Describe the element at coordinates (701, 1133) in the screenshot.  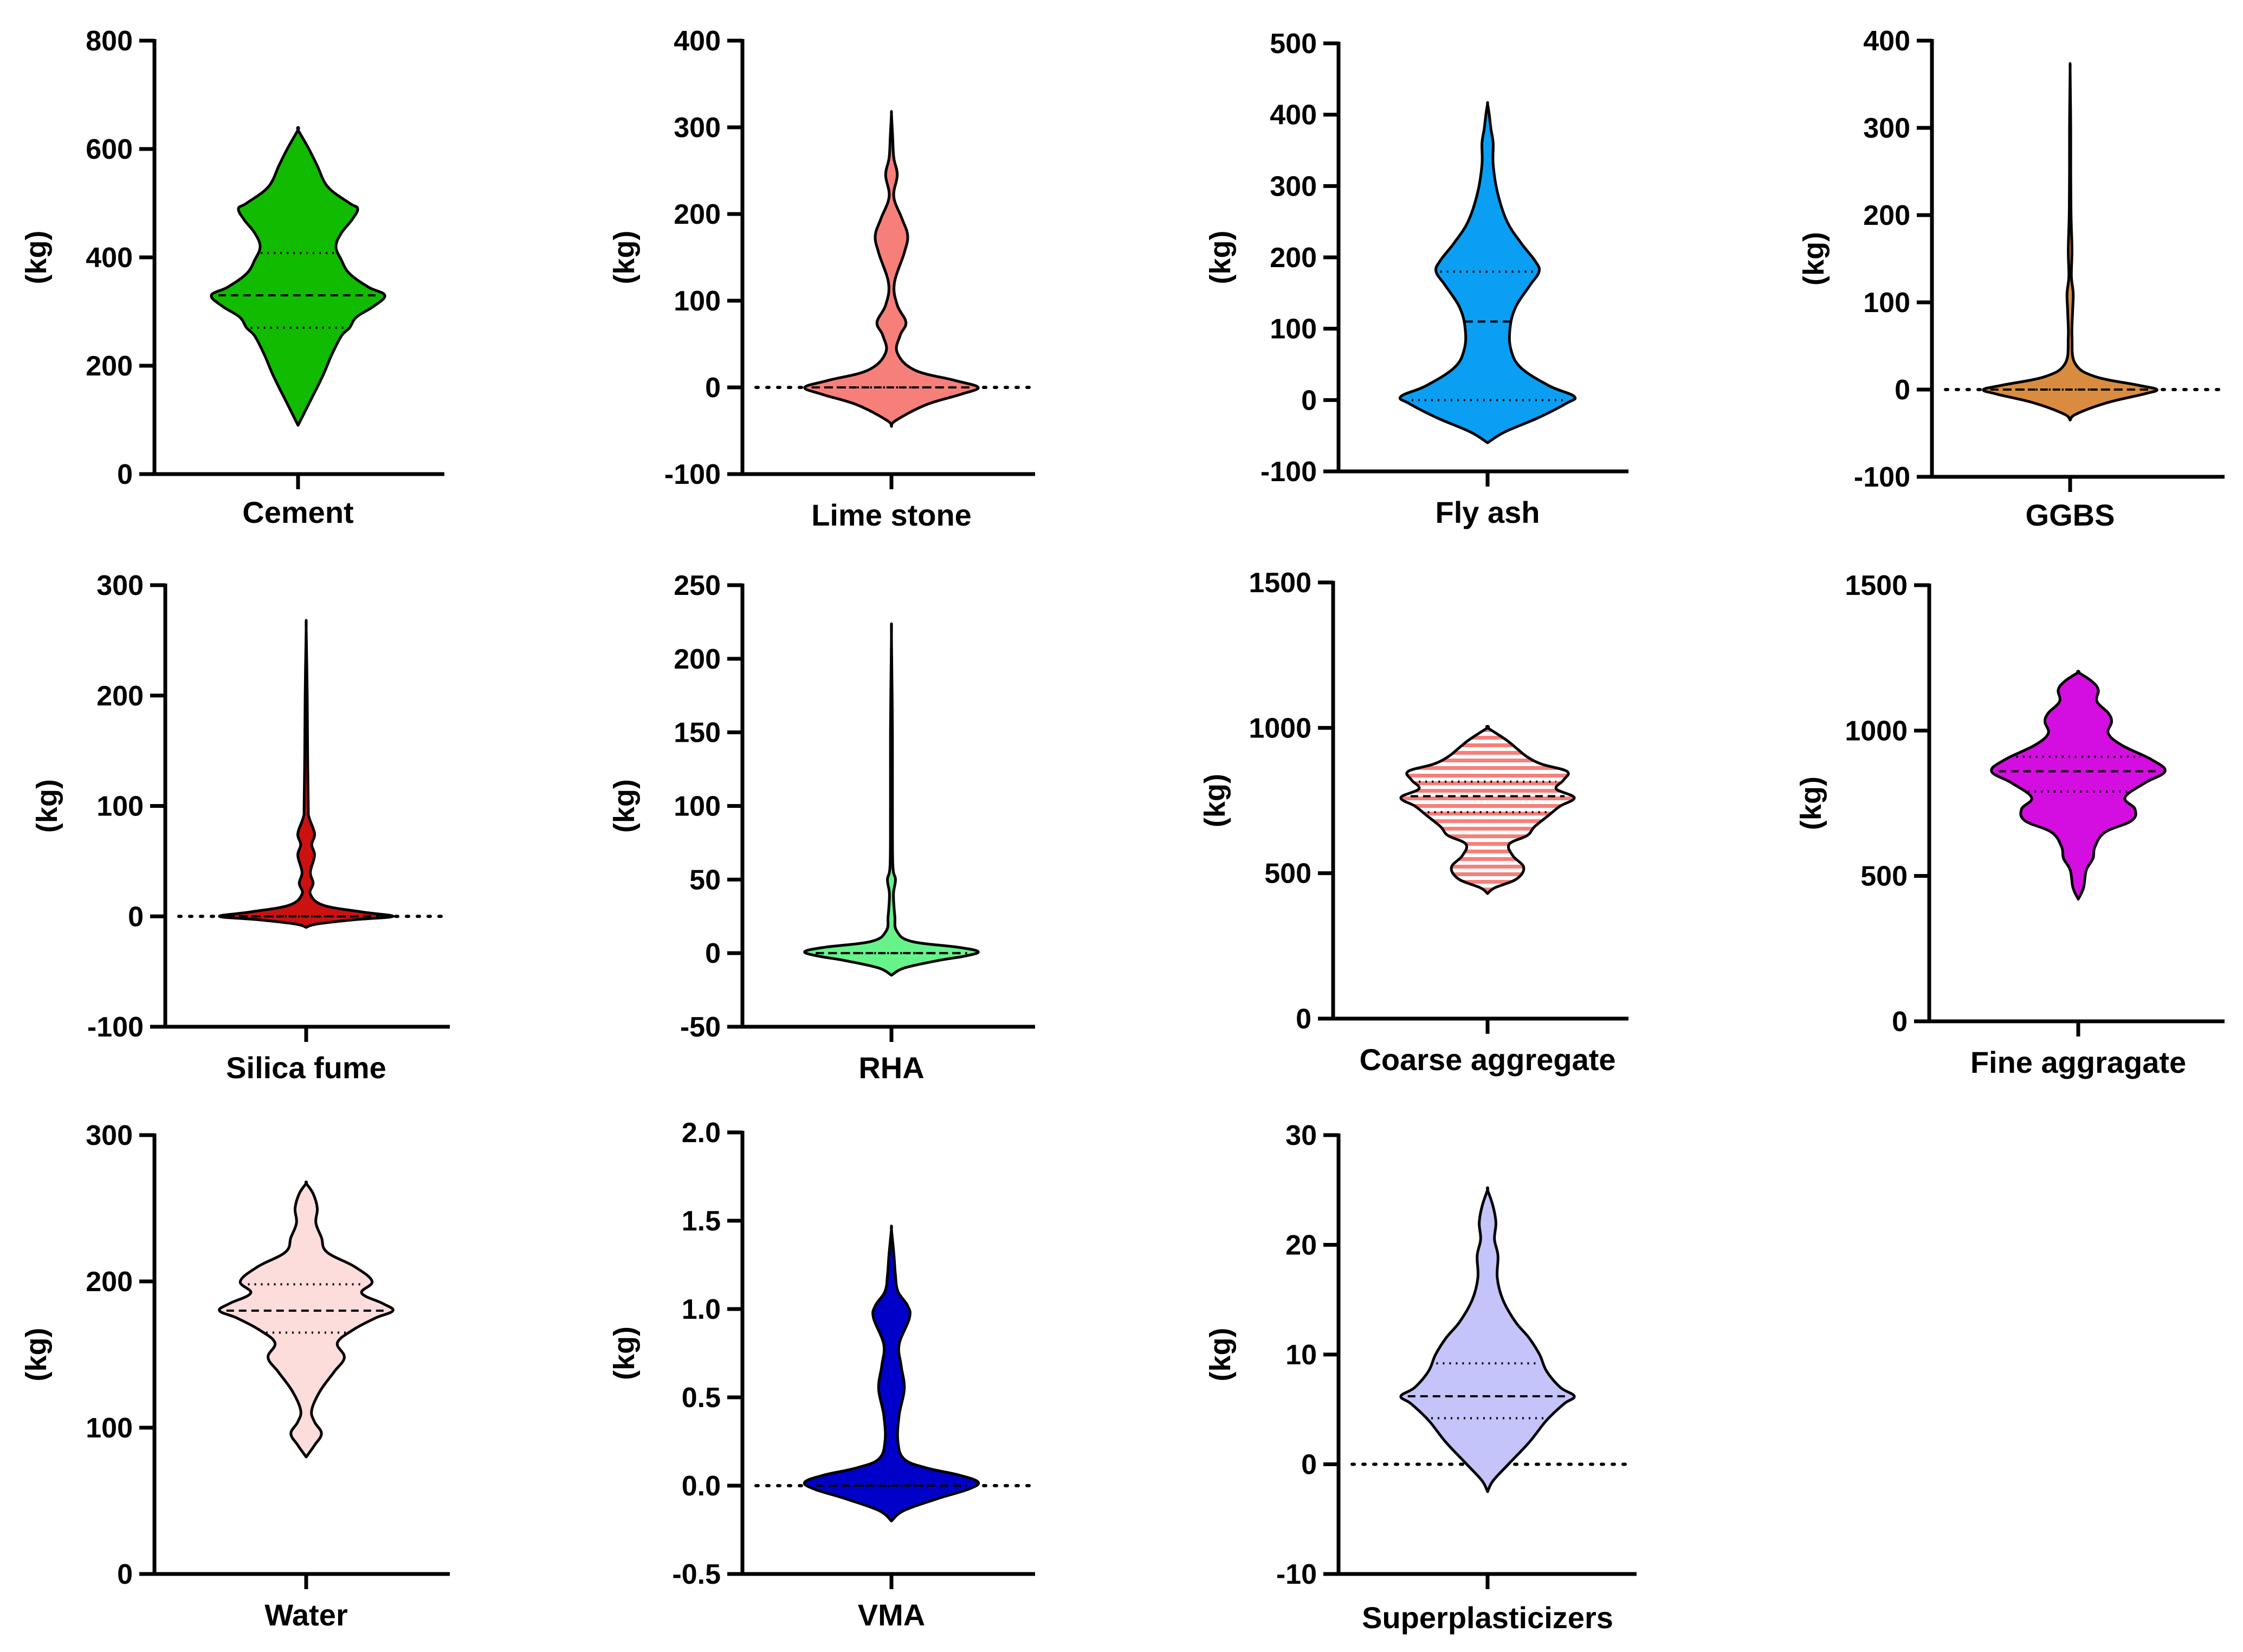
I see `y-tick-label: 2.0` at that location.